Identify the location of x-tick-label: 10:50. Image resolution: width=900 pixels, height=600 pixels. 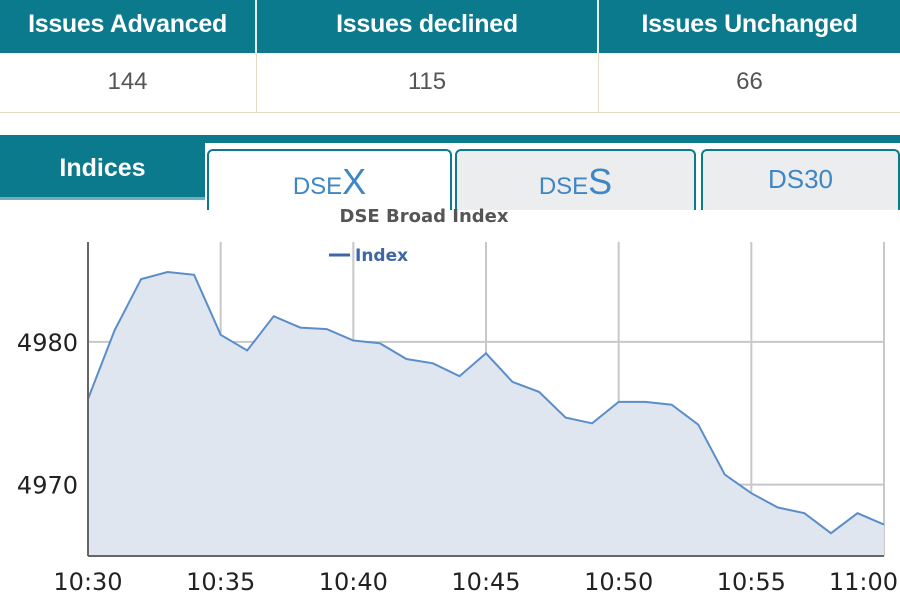
(618, 582).